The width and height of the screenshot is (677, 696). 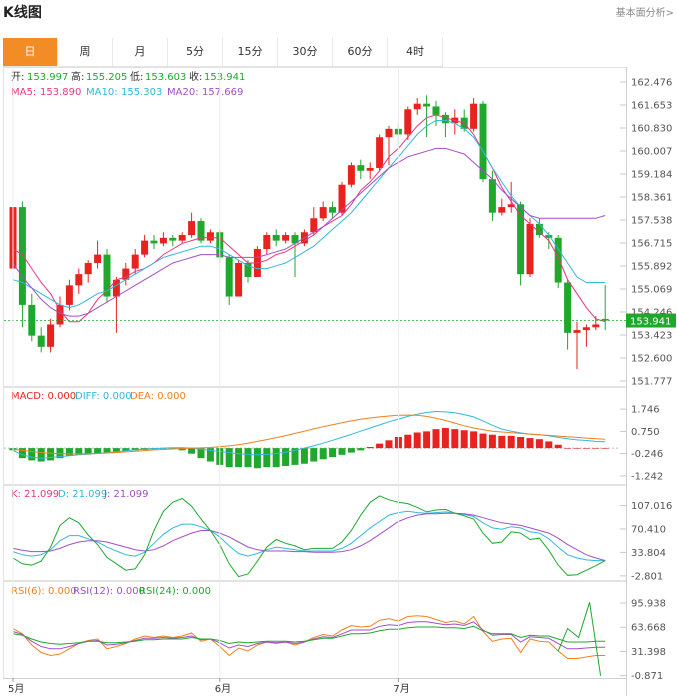 What do you see at coordinates (648, 628) in the screenshot?
I see `rsi-tick-label: 63.668` at bounding box center [648, 628].